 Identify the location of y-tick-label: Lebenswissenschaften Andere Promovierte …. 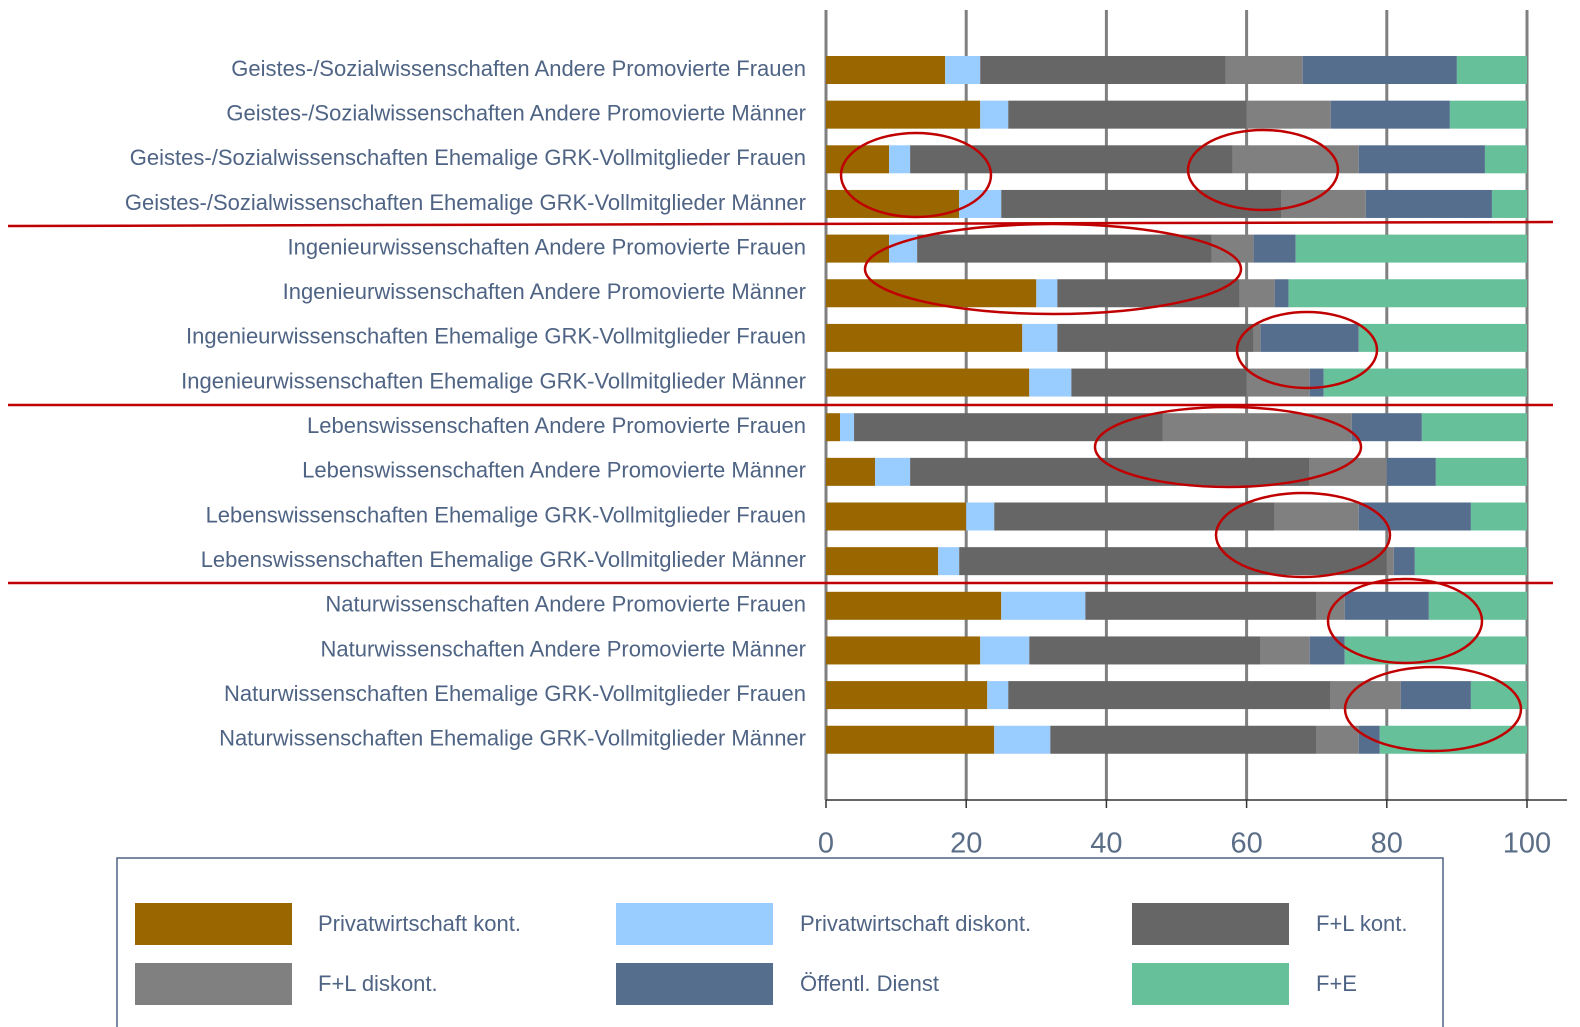
(556, 425).